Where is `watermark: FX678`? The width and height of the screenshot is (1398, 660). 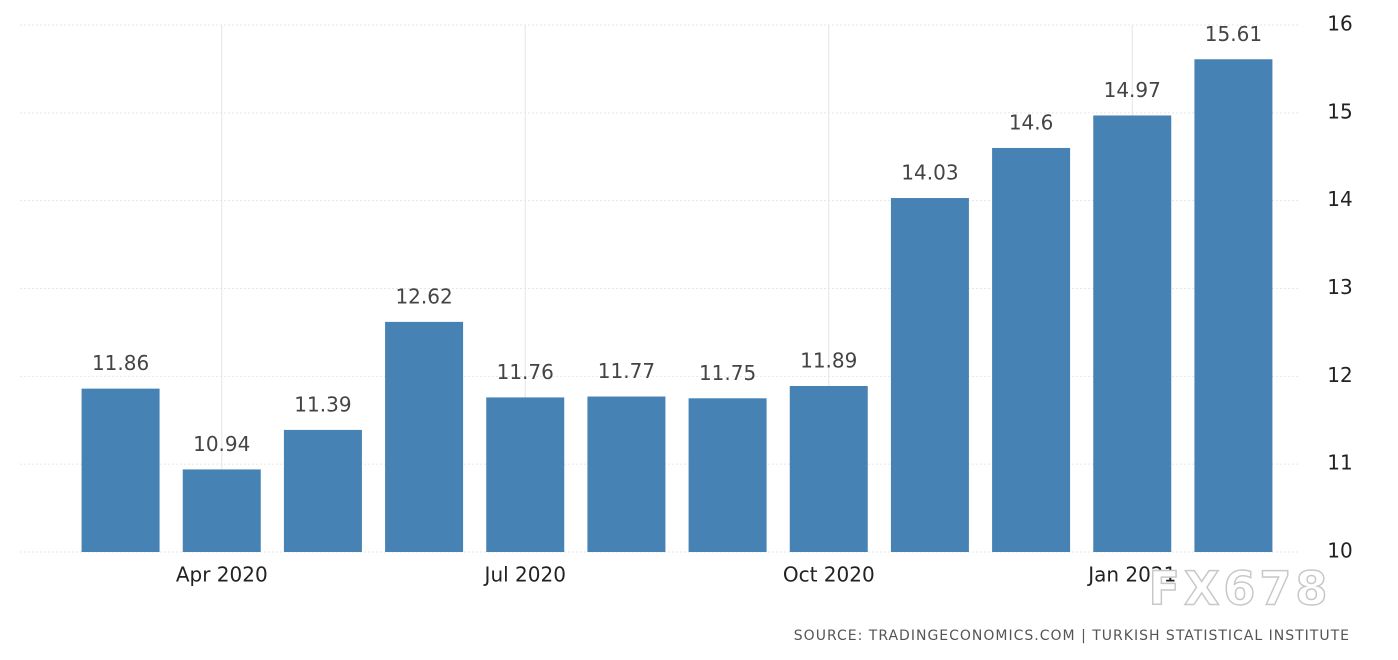 watermark: FX678 is located at coordinates (1240, 589).